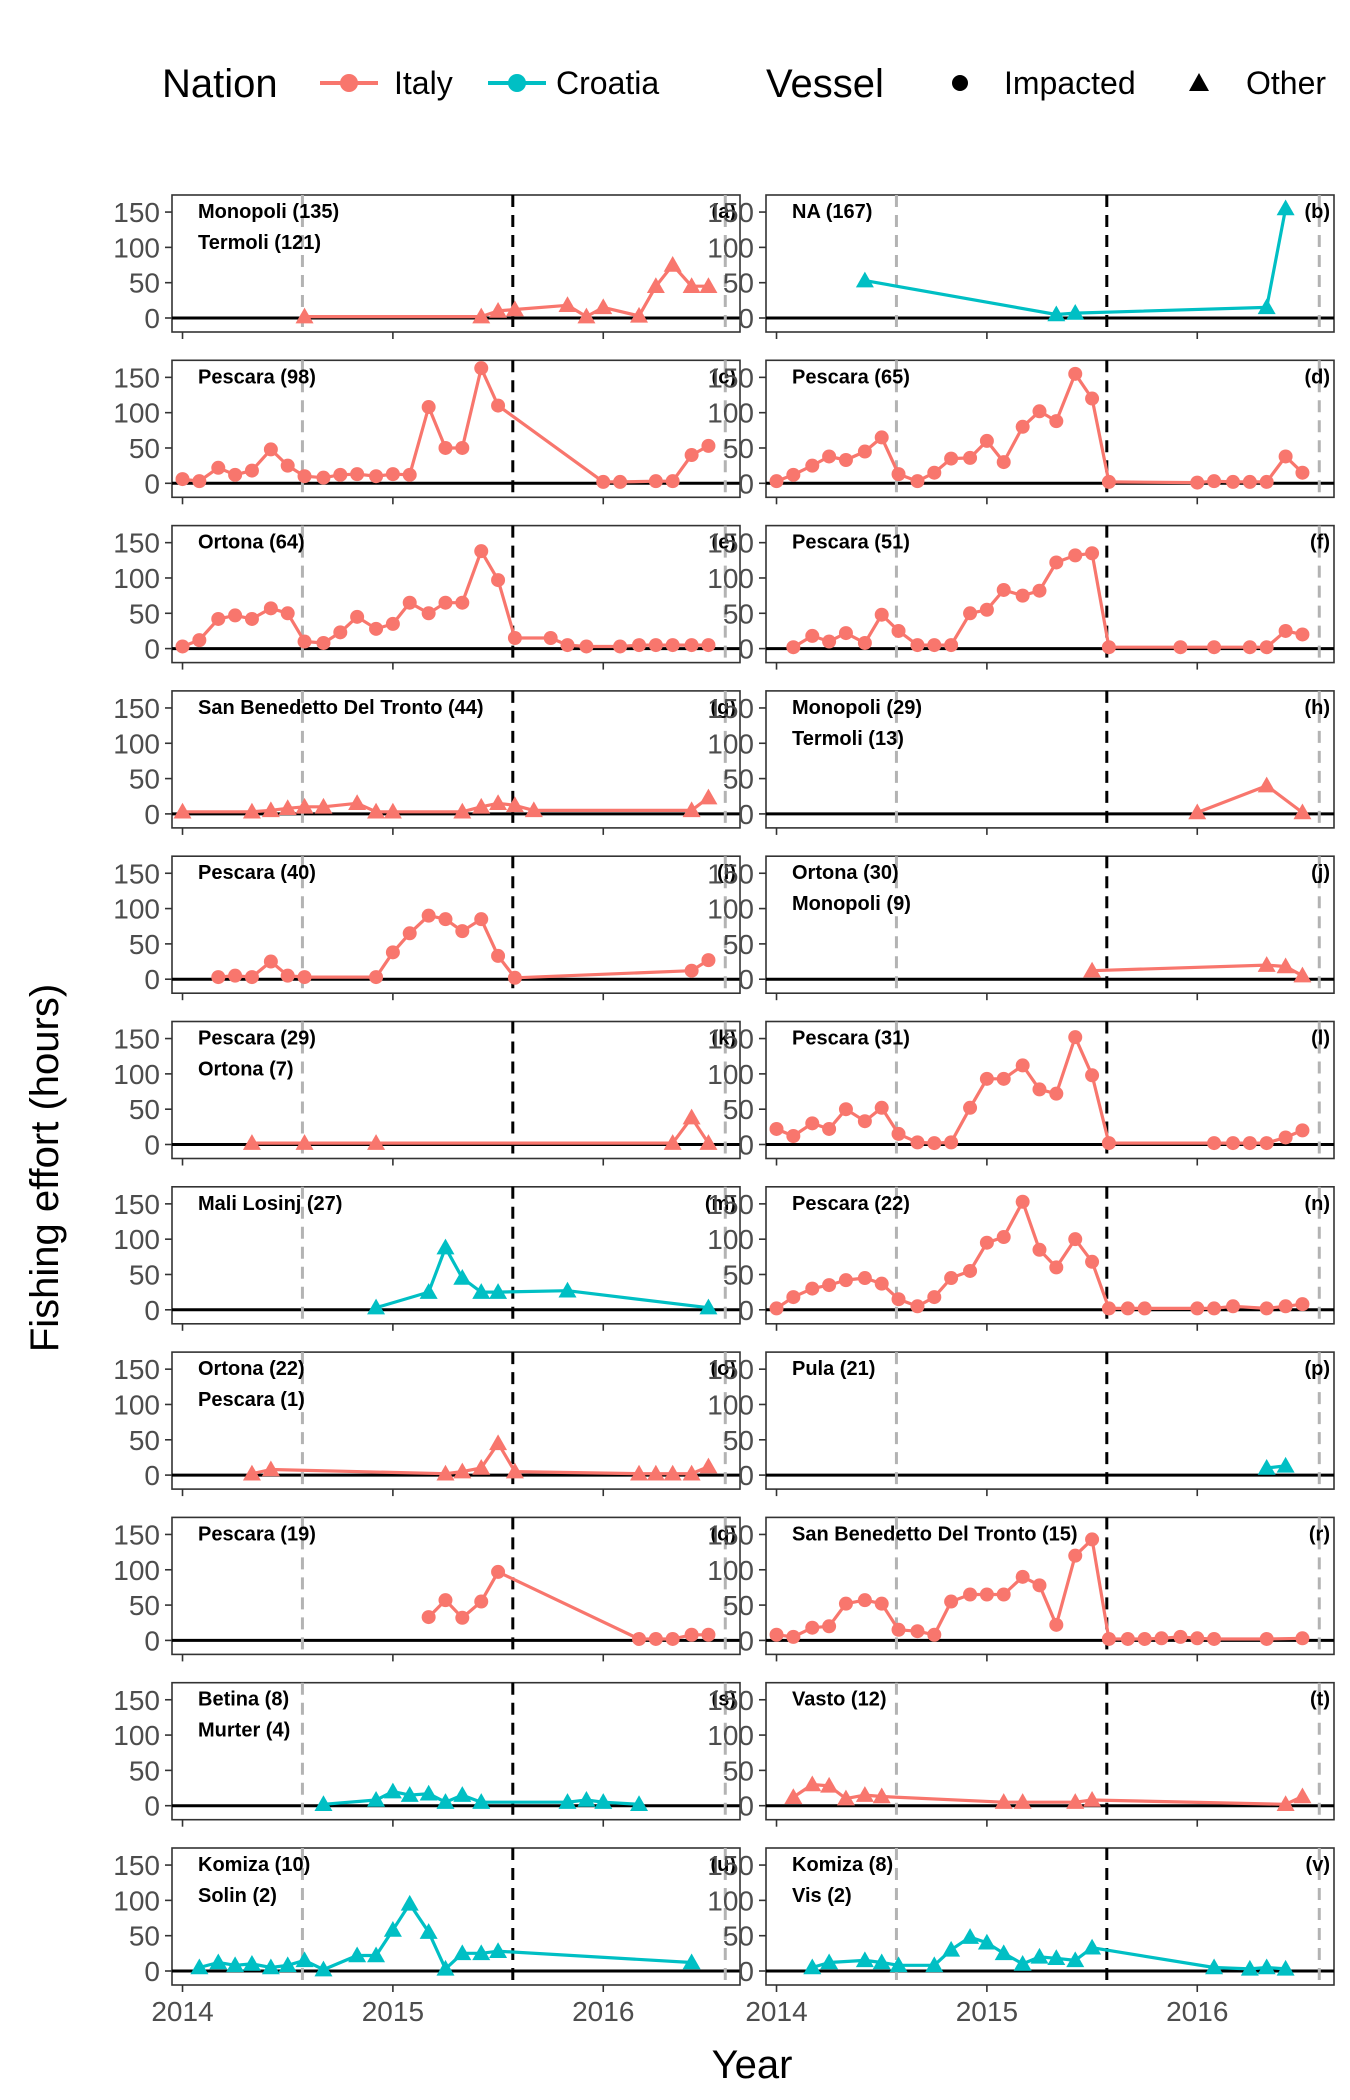 The image size is (1350, 2100). I want to click on panel-f: 0 50 100 150 Pescara (51) (f), so click(1021, 597).